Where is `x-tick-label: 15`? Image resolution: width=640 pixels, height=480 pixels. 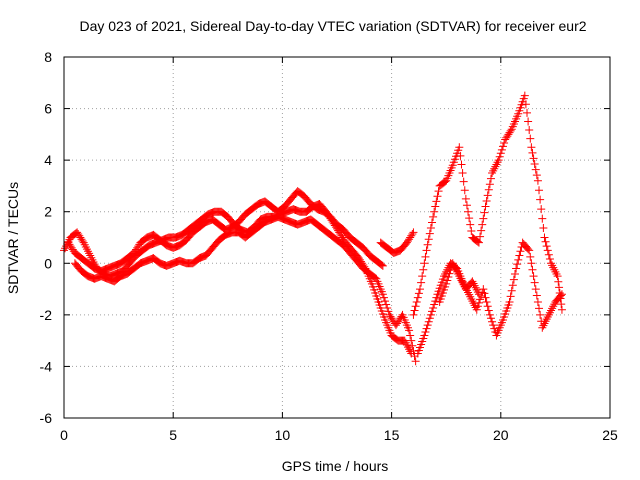
x-tick-label: 15 is located at coordinates (392, 435).